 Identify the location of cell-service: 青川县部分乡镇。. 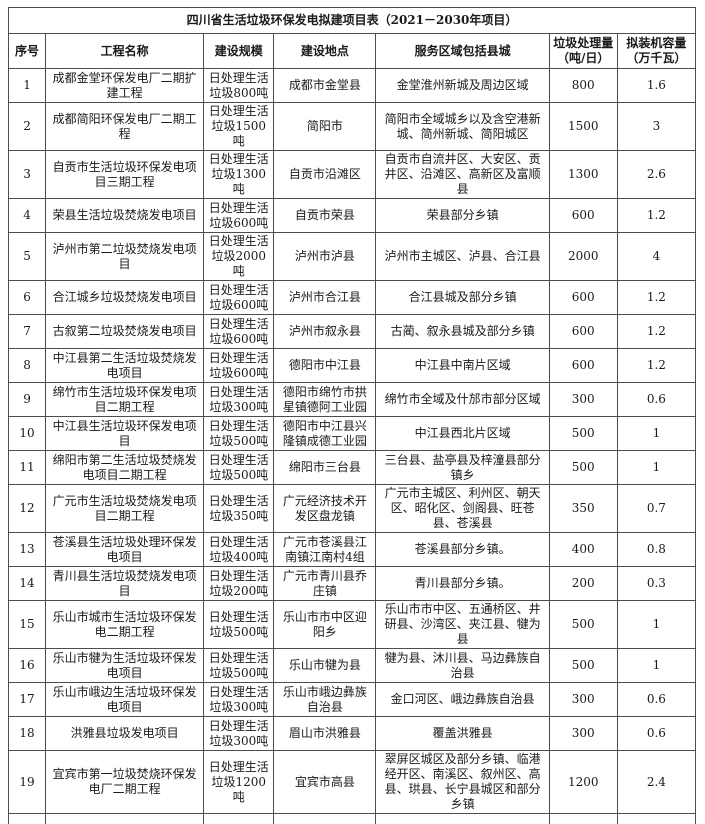
(462, 584).